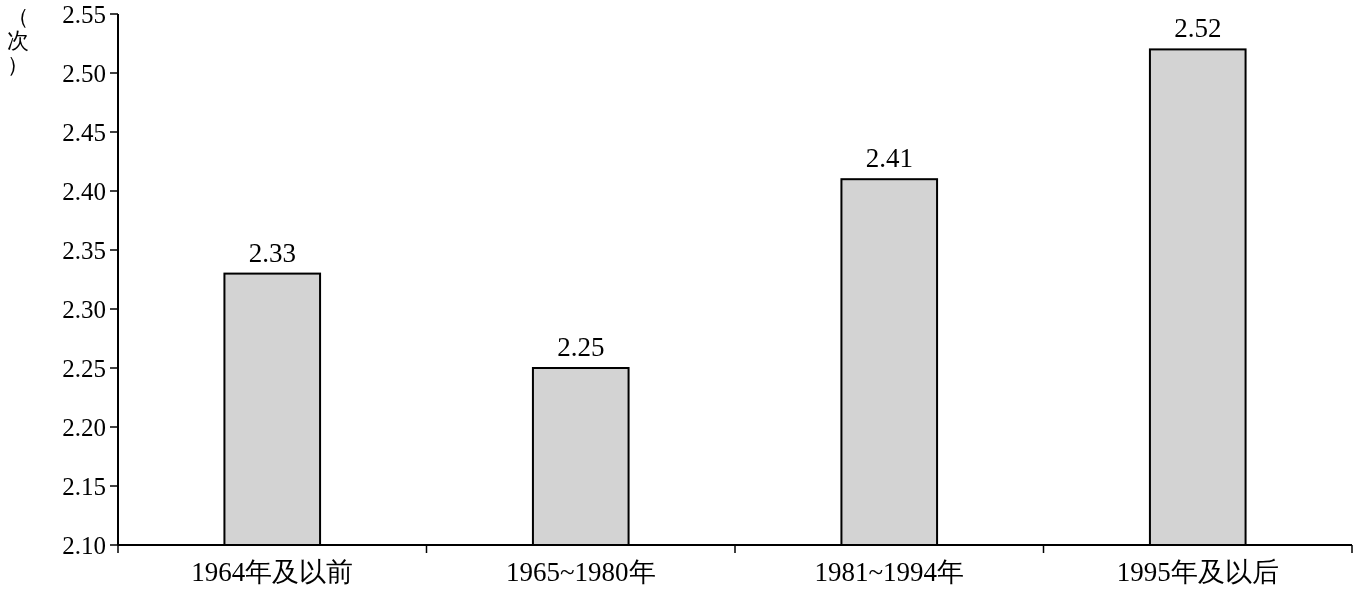  What do you see at coordinates (272, 252) in the screenshot?
I see `data-label: 2.33` at bounding box center [272, 252].